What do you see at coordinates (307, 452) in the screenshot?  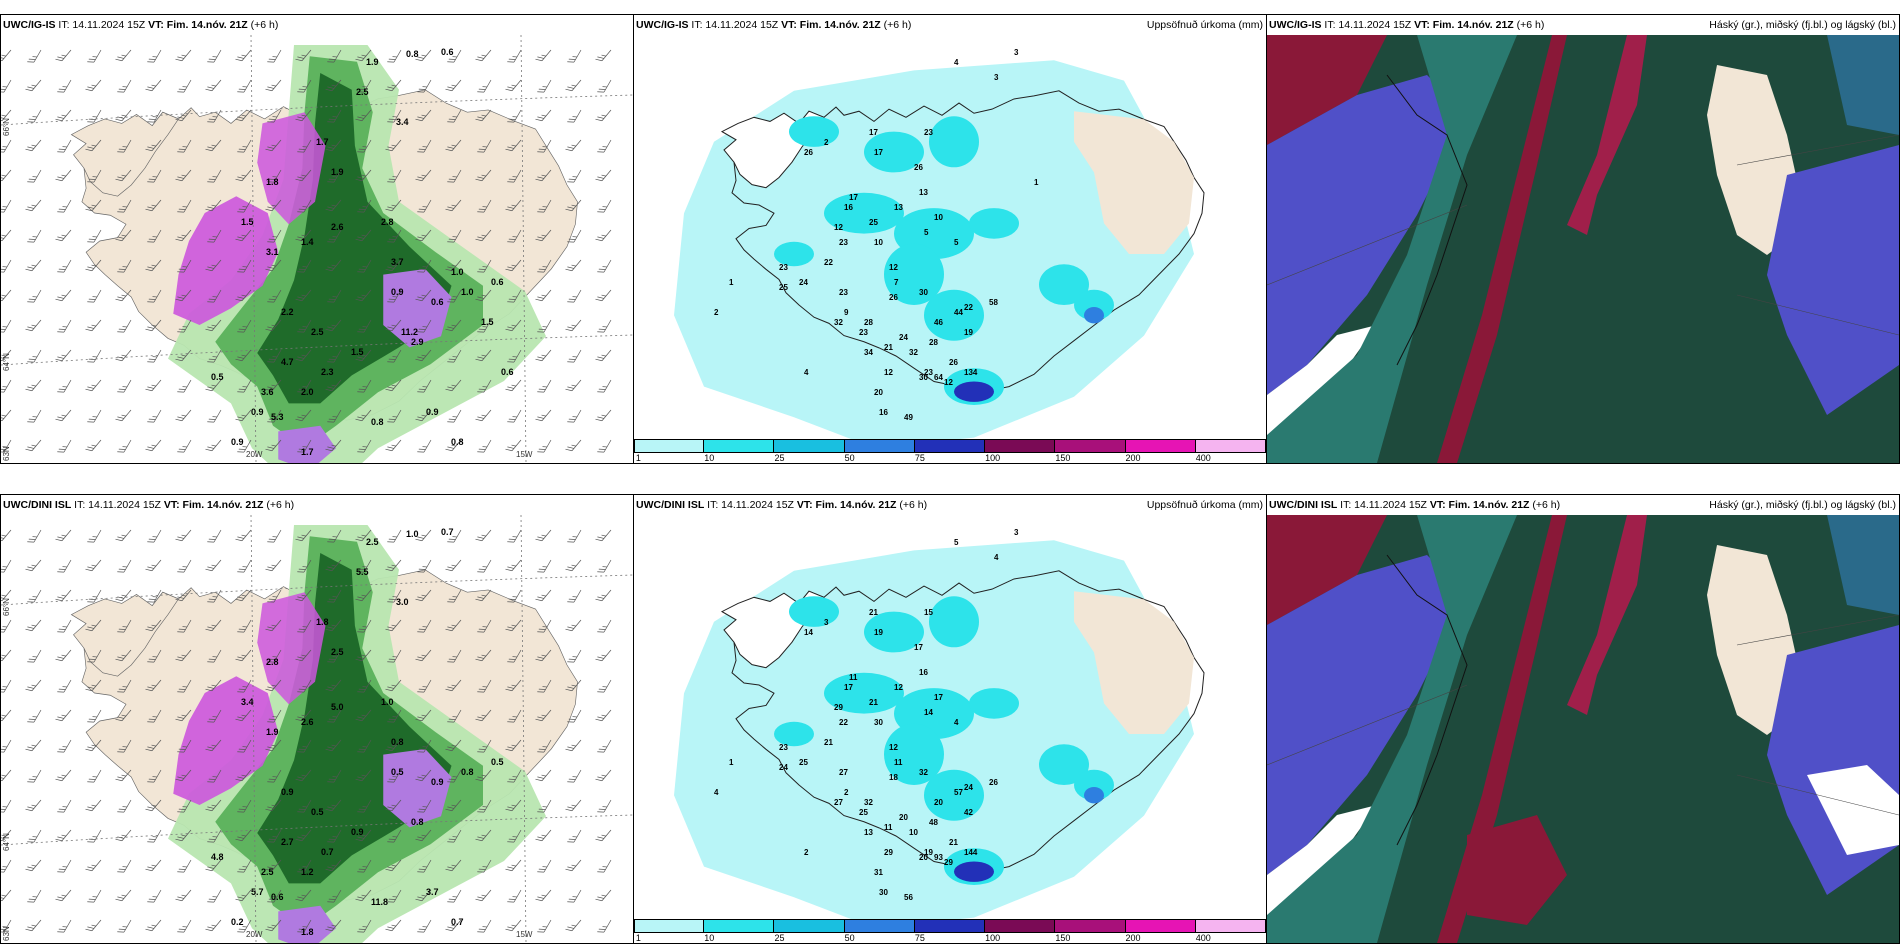 I see `precip-value-label: 1.7` at bounding box center [307, 452].